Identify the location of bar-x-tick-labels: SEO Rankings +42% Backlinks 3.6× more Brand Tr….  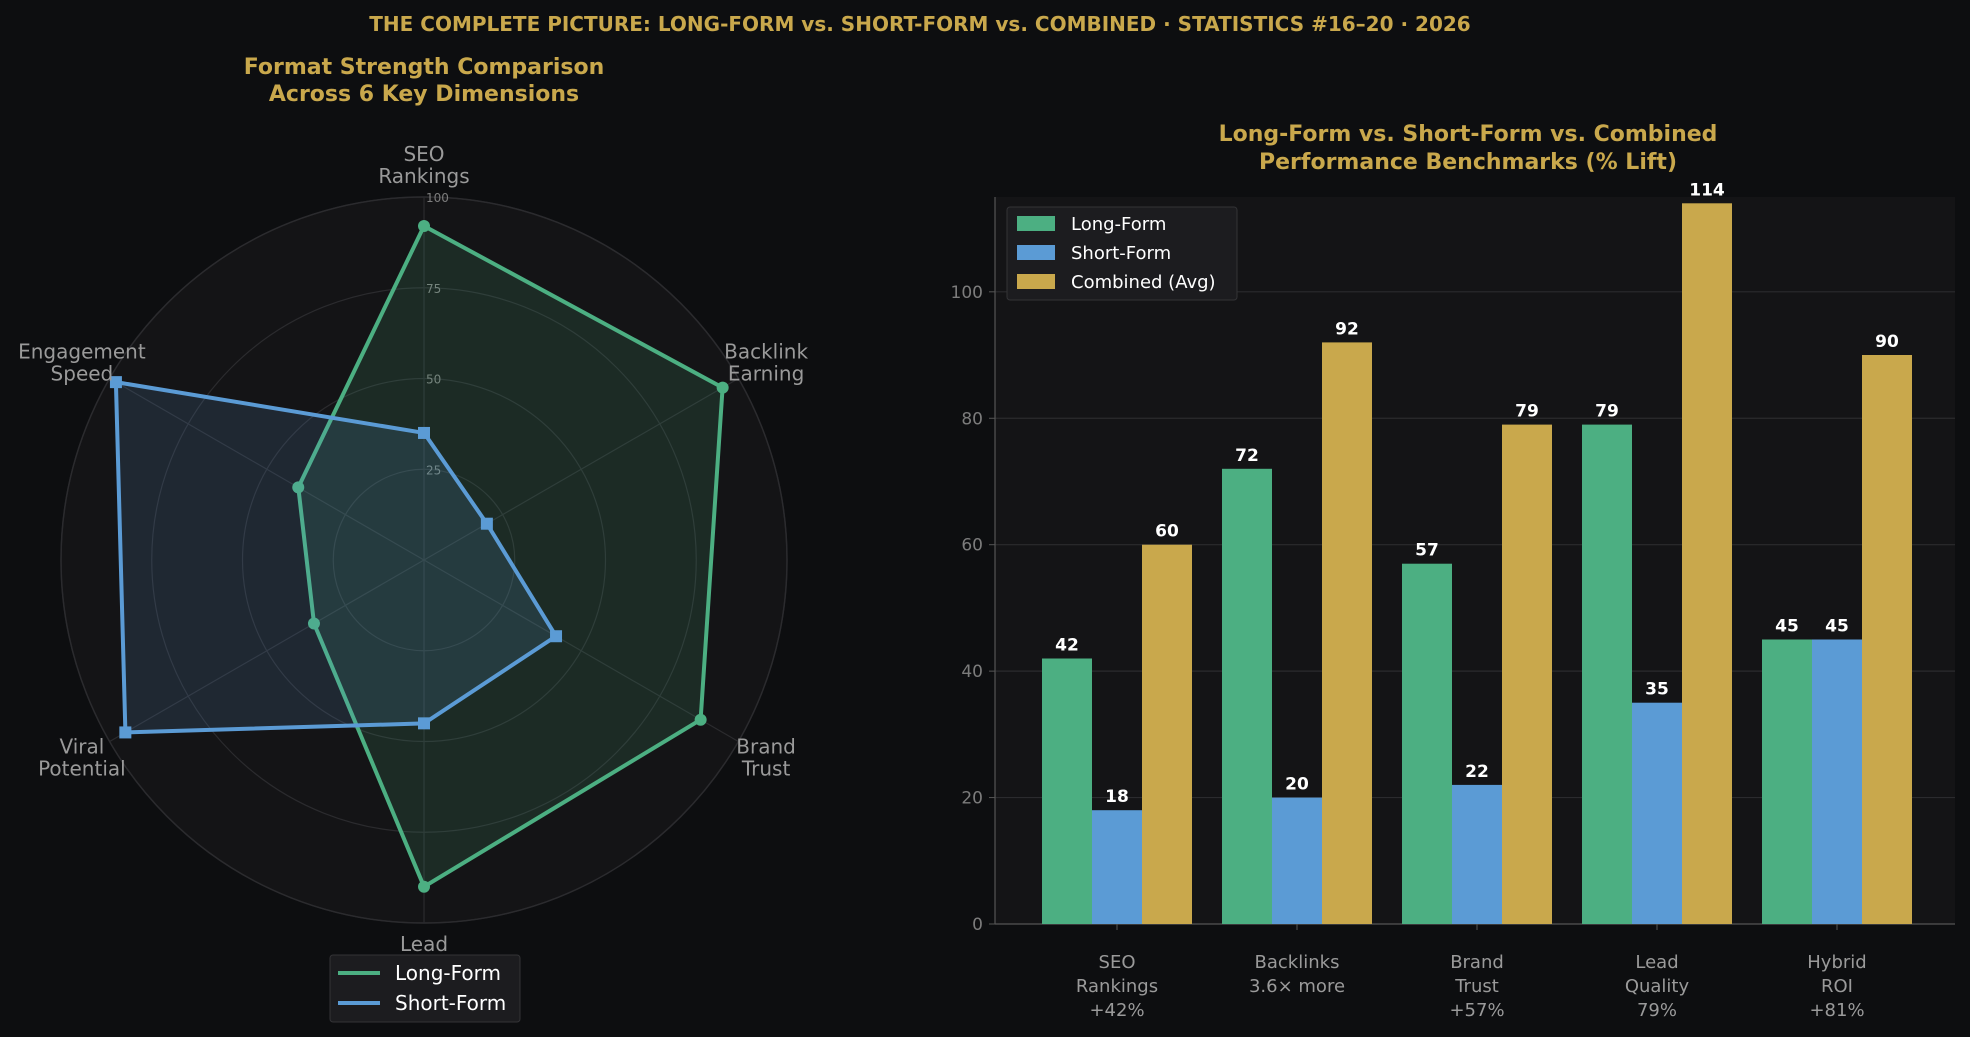
(1471, 972).